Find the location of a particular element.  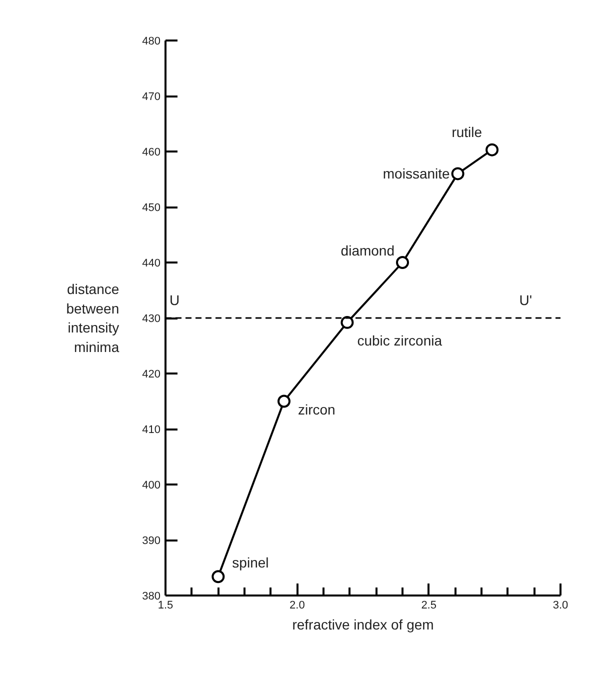

x-tick-label: 1.5 is located at coordinates (166, 606).